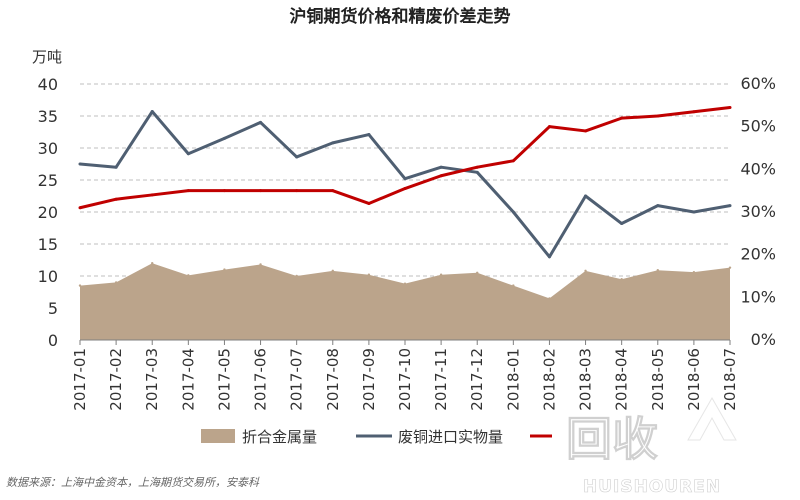  What do you see at coordinates (261, 379) in the screenshot?
I see `x-tick-label: 2017-06` at bounding box center [261, 379].